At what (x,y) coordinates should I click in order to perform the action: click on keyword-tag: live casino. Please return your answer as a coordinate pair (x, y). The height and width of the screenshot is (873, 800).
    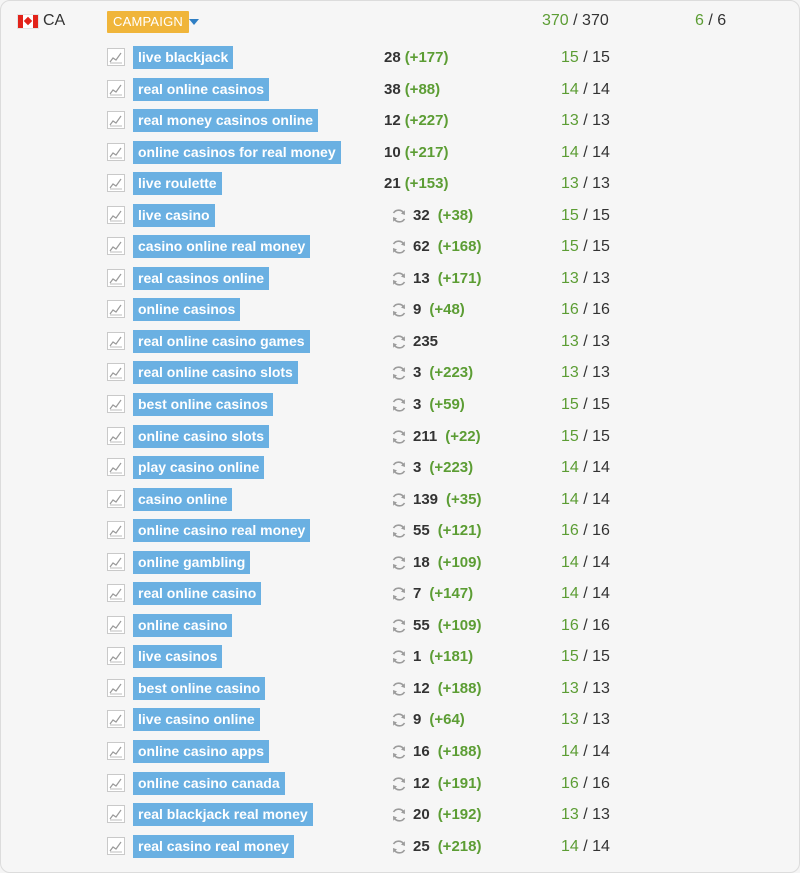
    Looking at the image, I should click on (174, 215).